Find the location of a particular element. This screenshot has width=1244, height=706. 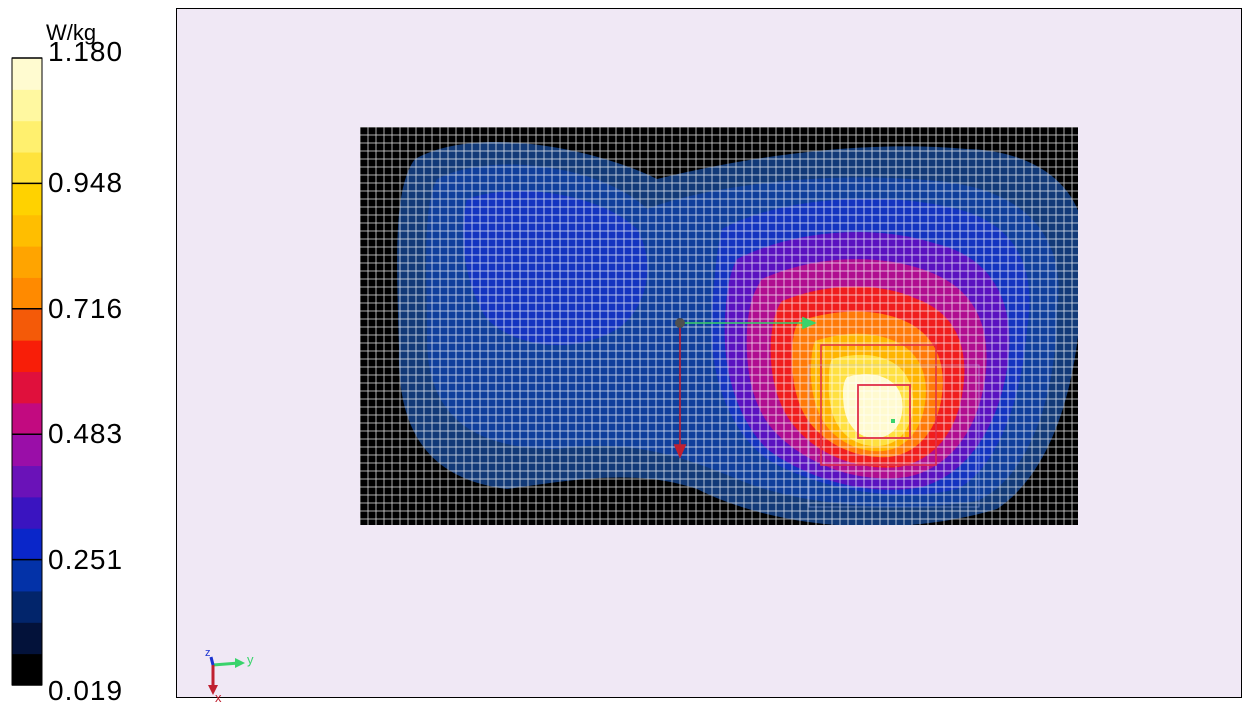

coordinate-origin-arrows is located at coordinates (745, 387).